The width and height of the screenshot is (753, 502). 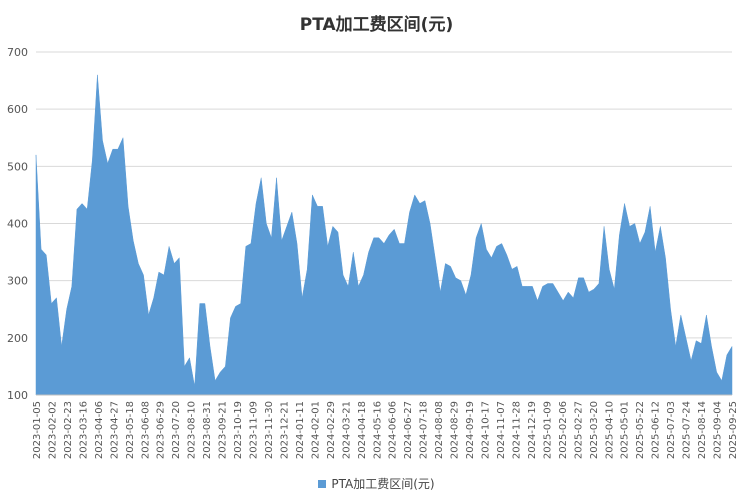 What do you see at coordinates (733, 430) in the screenshot?
I see `x-tick-label: 2025-09-25` at bounding box center [733, 430].